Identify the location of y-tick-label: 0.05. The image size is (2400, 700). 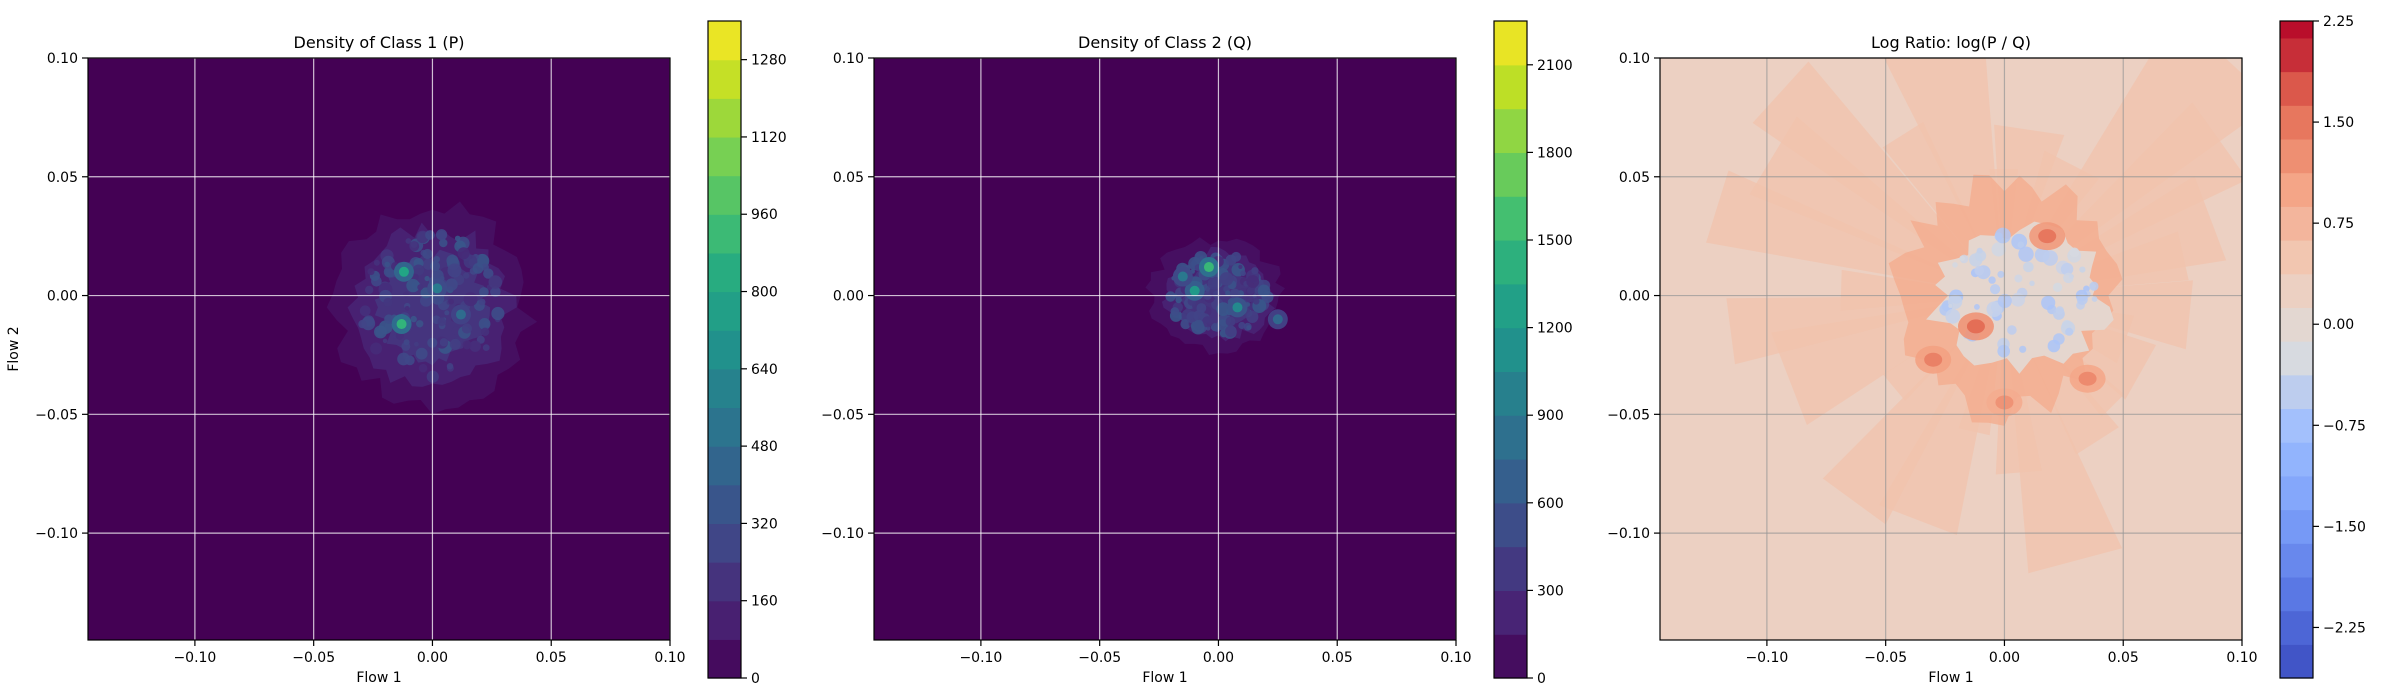
(1634, 178).